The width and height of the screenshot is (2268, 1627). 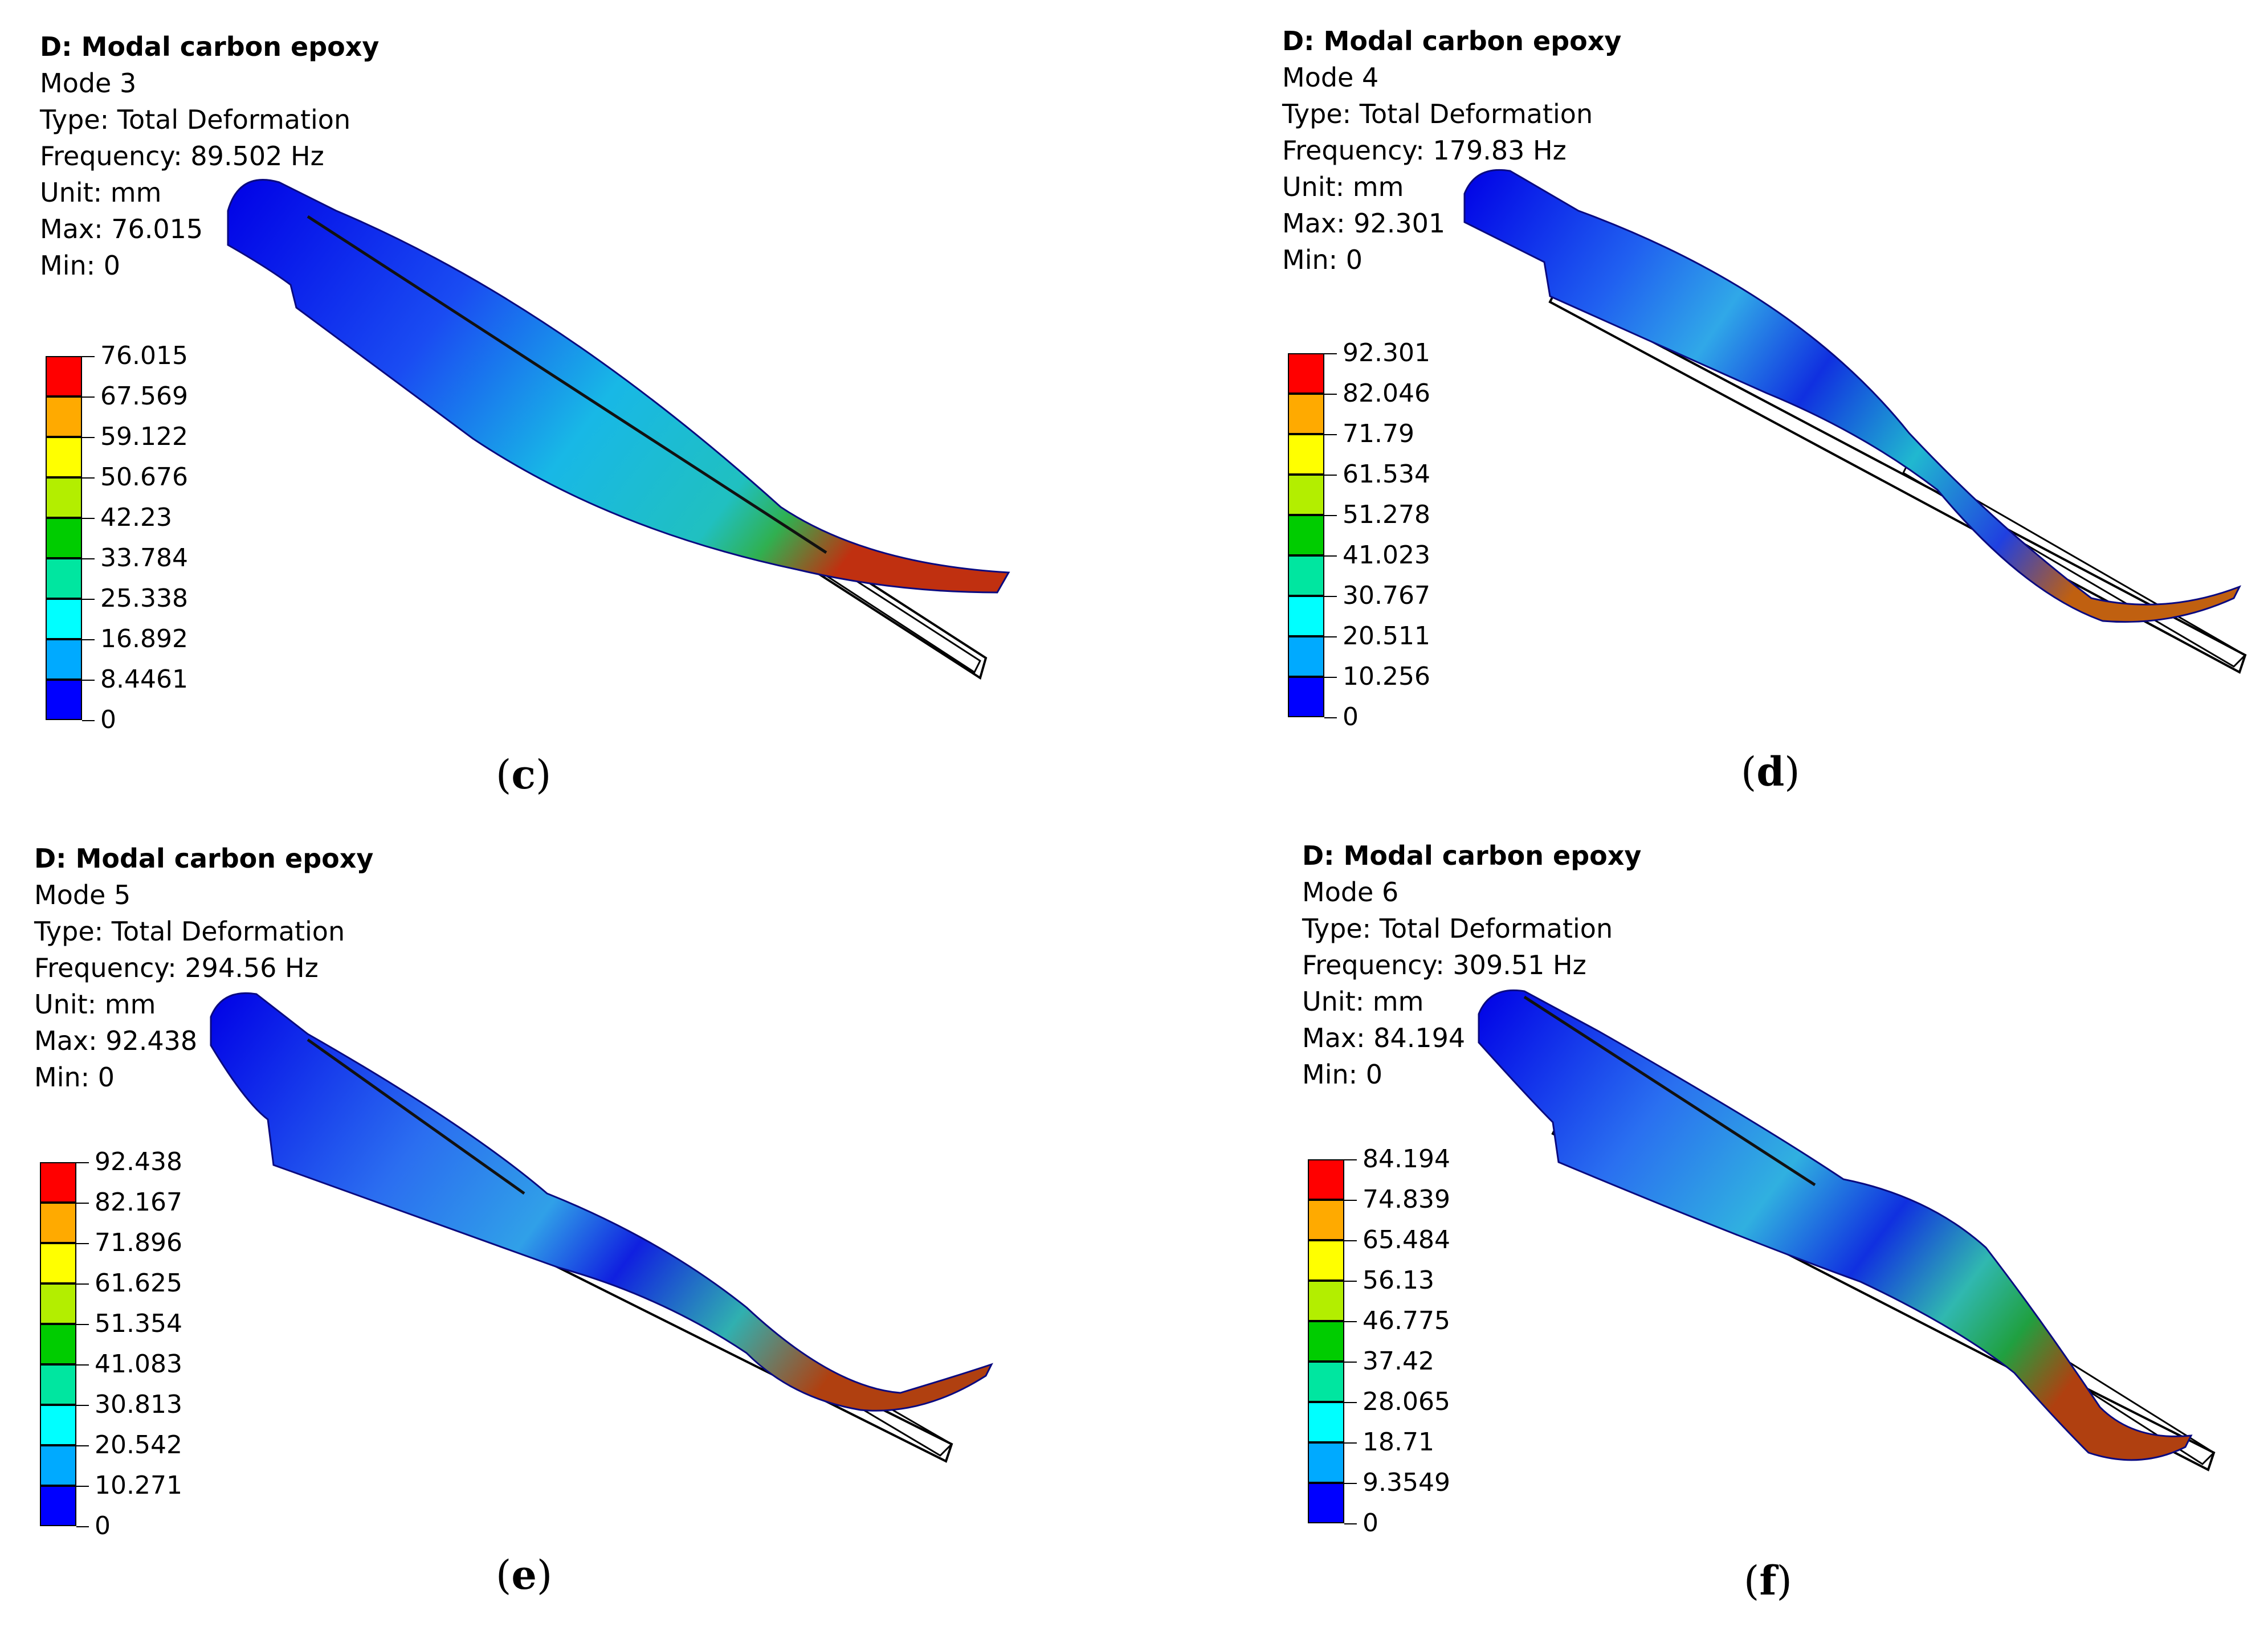 What do you see at coordinates (1398, 1442) in the screenshot?
I see `legend-value: 18.71` at bounding box center [1398, 1442].